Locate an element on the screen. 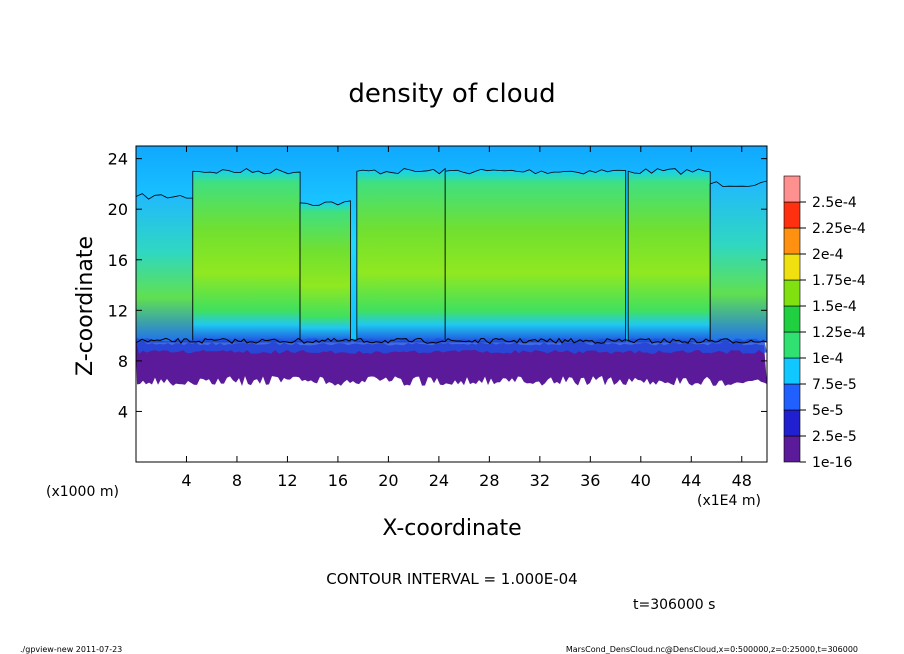 This screenshot has width=904, height=654. colorbar-label: 2.5e-5 is located at coordinates (834, 437).